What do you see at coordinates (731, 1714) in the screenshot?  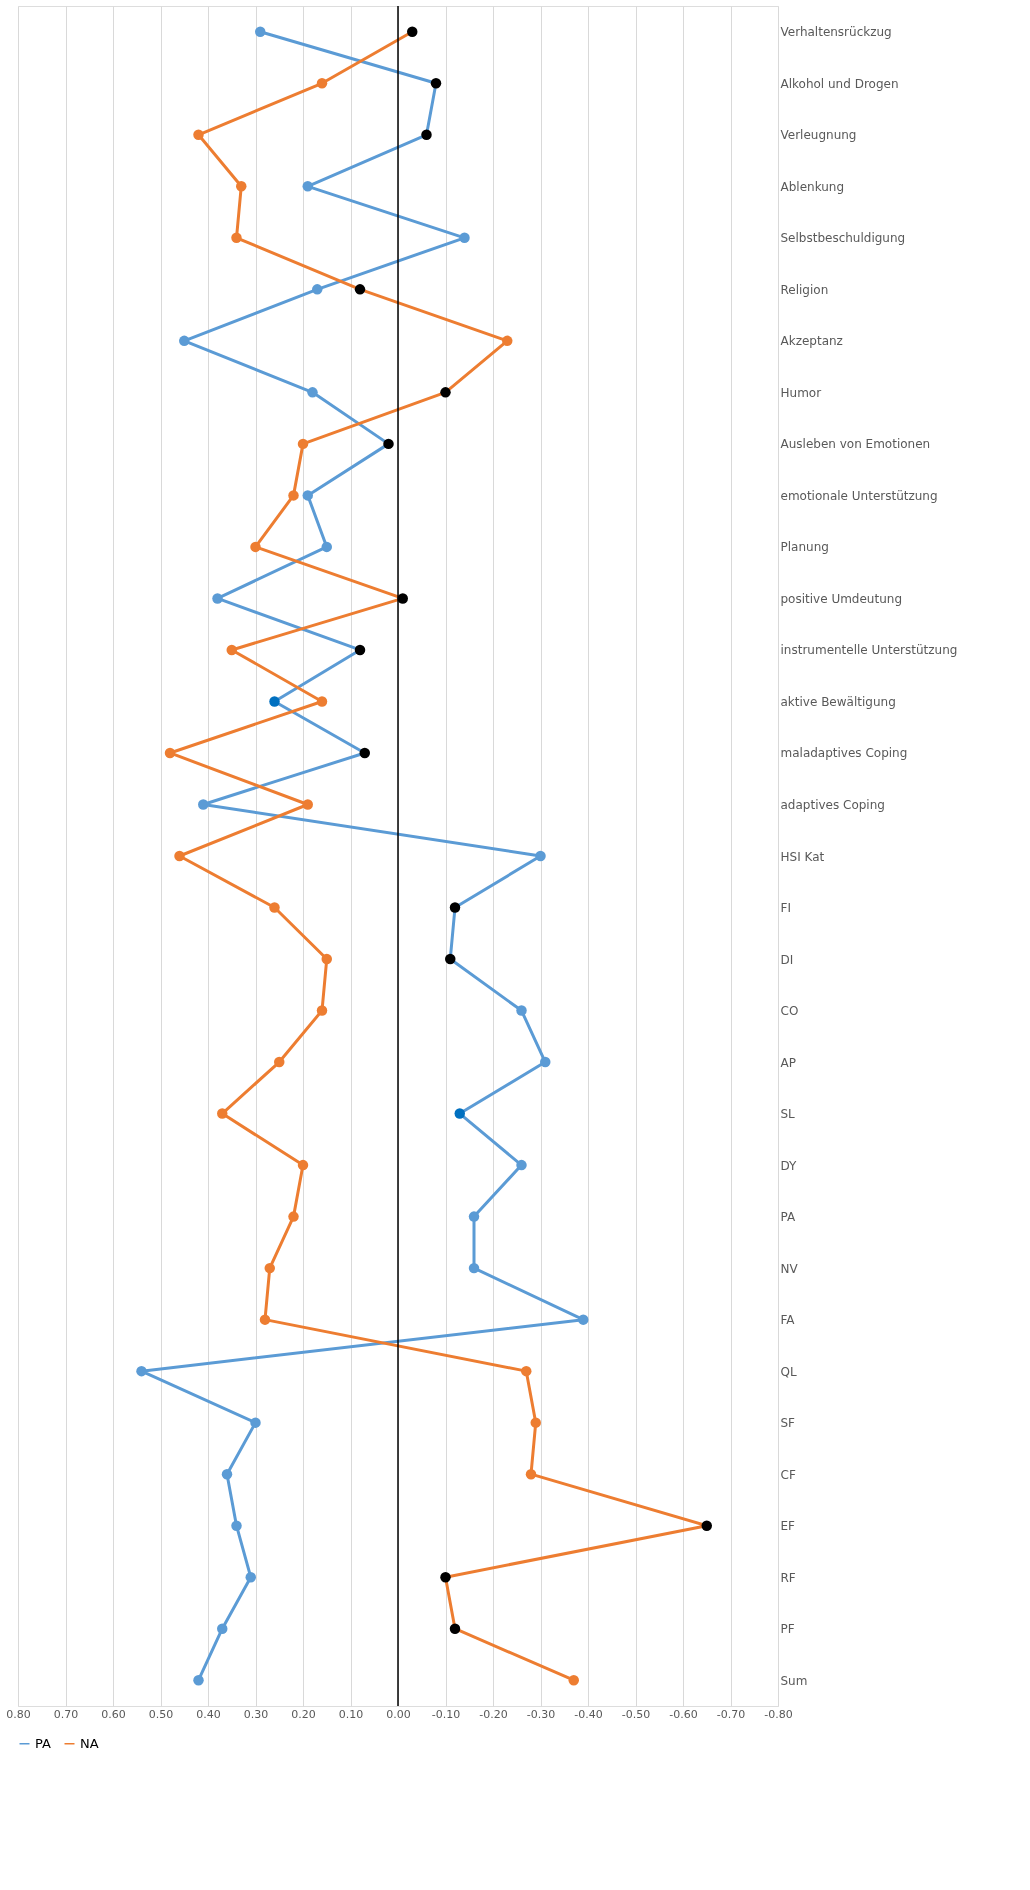 I see `x-tick-label: -0.70` at bounding box center [731, 1714].